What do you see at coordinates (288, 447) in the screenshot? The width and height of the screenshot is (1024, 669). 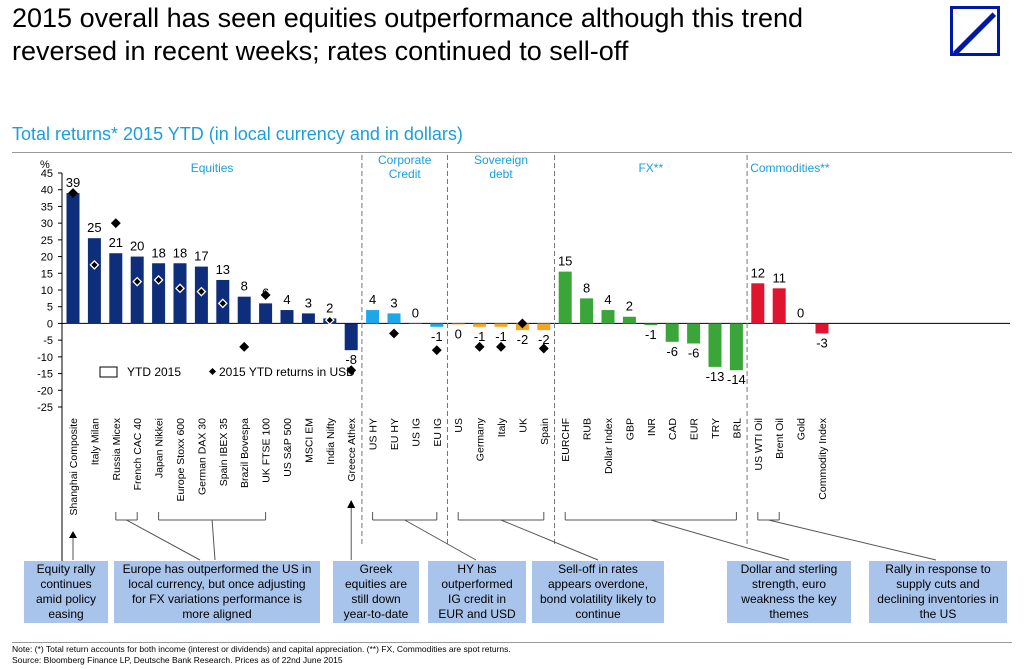 I see `category-label-us-s-p-500: US S&P 500` at bounding box center [288, 447].